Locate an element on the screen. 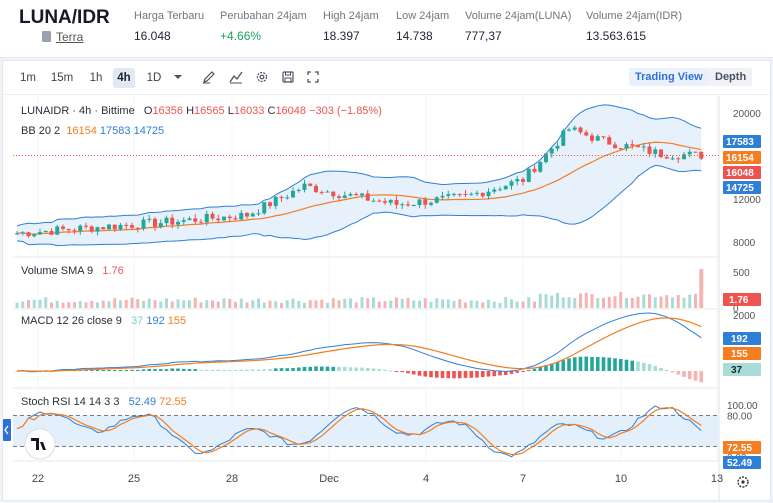  trading-view-tab: Trading View is located at coordinates (669, 77).